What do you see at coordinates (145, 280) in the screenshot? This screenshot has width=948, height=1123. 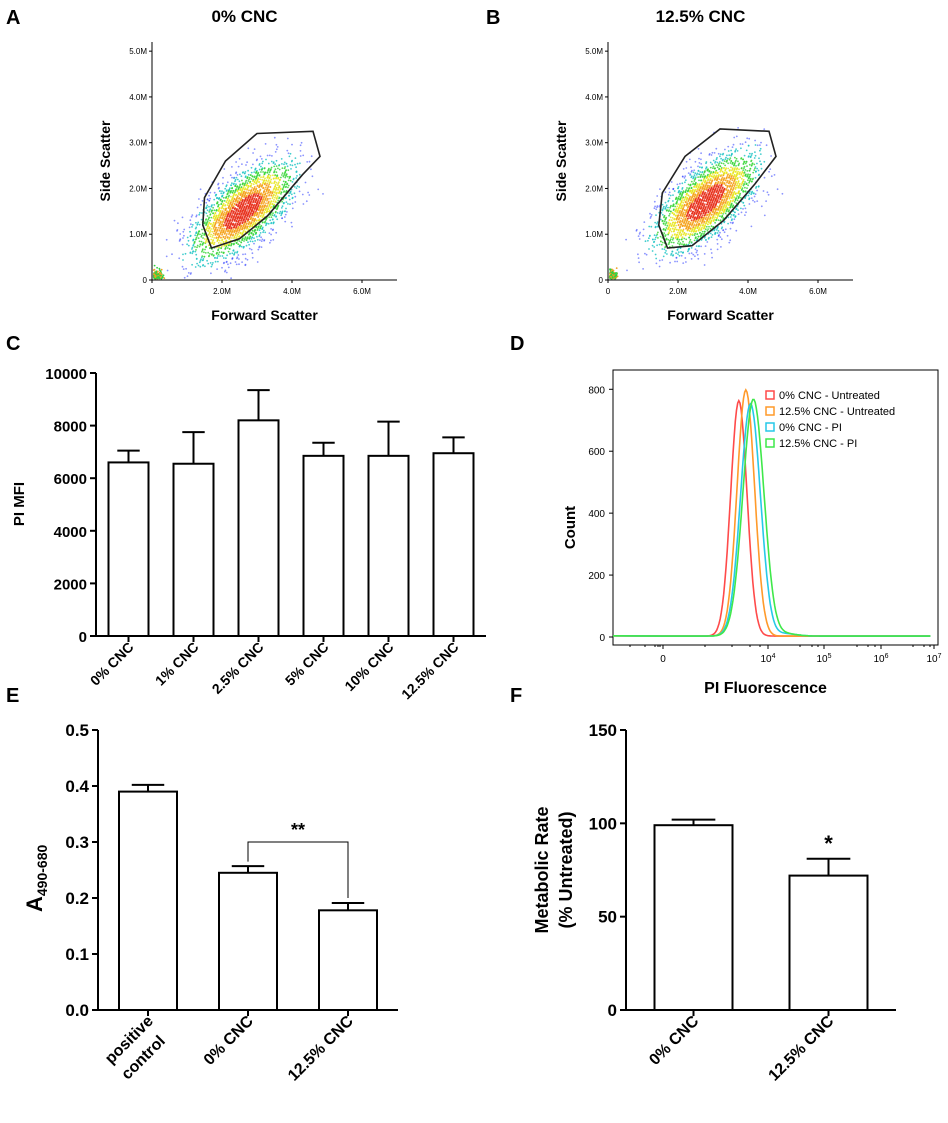 I see `y-tick-label: 0` at bounding box center [145, 280].